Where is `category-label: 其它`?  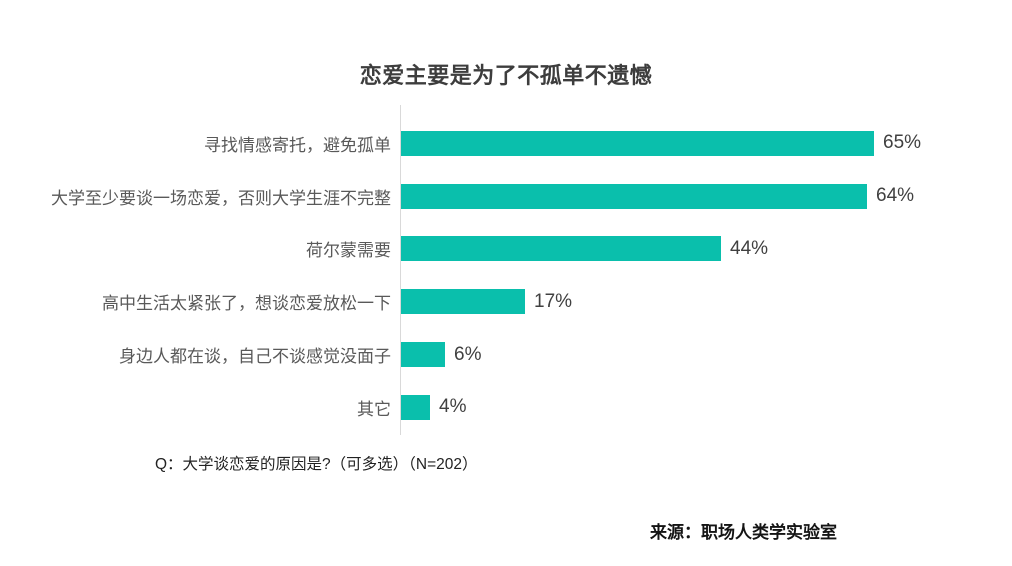
category-label: 其它 is located at coordinates (374, 409).